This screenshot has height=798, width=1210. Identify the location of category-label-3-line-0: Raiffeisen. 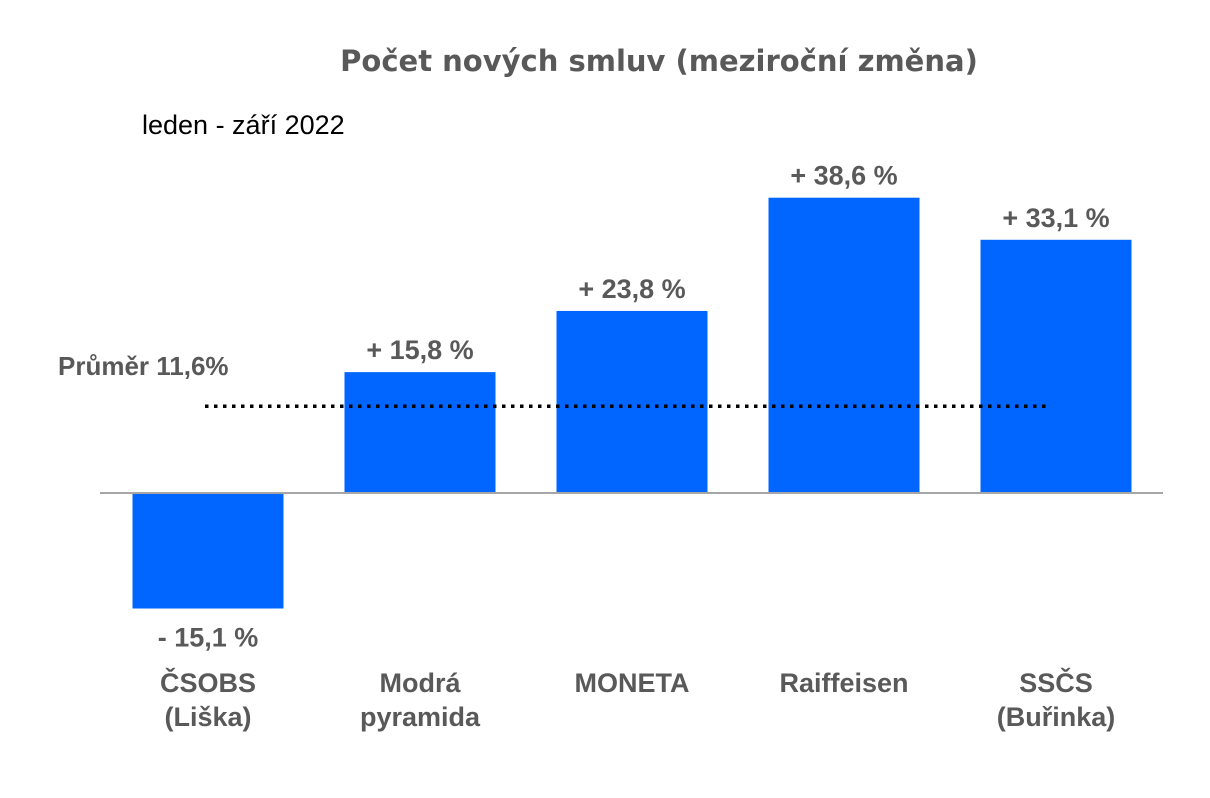
(843, 683).